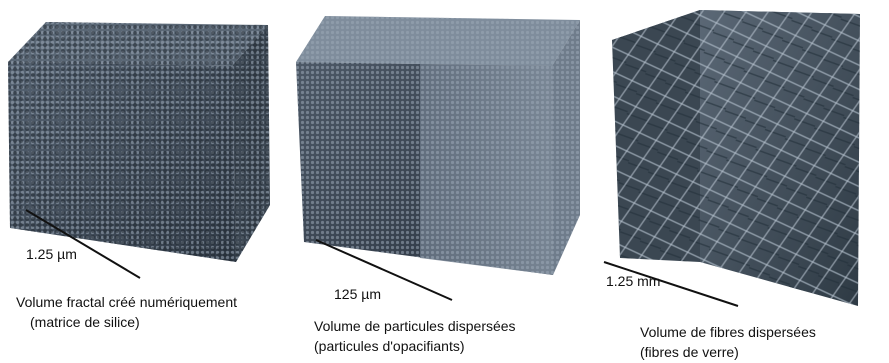 Image resolution: width=889 pixels, height=363 pixels. Describe the element at coordinates (357, 294) in the screenshot. I see `scale-label-2: 125 µm` at that location.